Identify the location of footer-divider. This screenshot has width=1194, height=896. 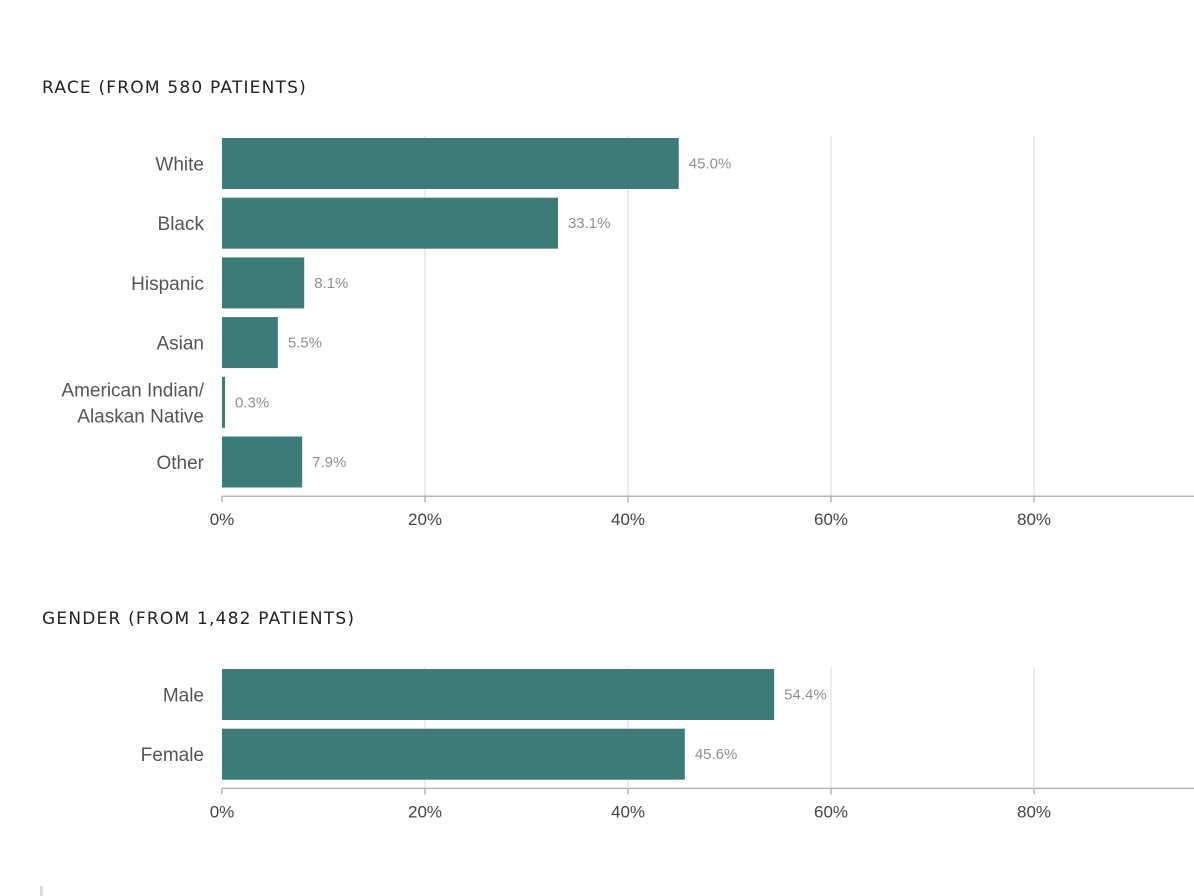
(41, 891).